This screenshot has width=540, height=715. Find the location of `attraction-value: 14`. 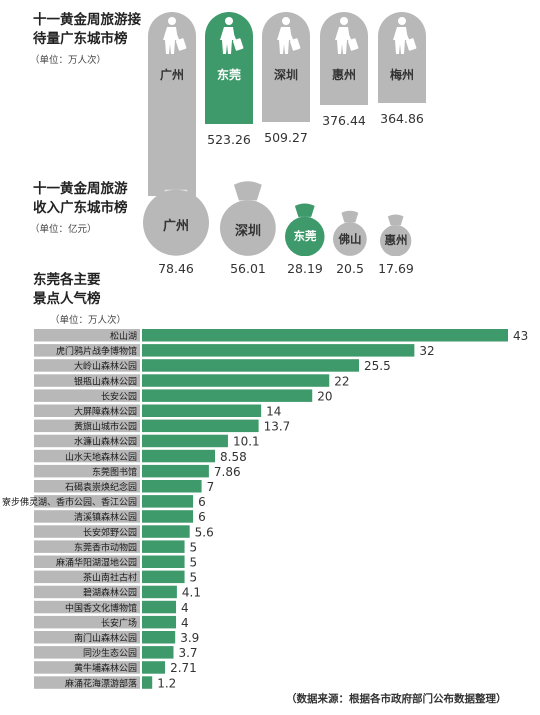

attraction-value: 14 is located at coordinates (273, 412).